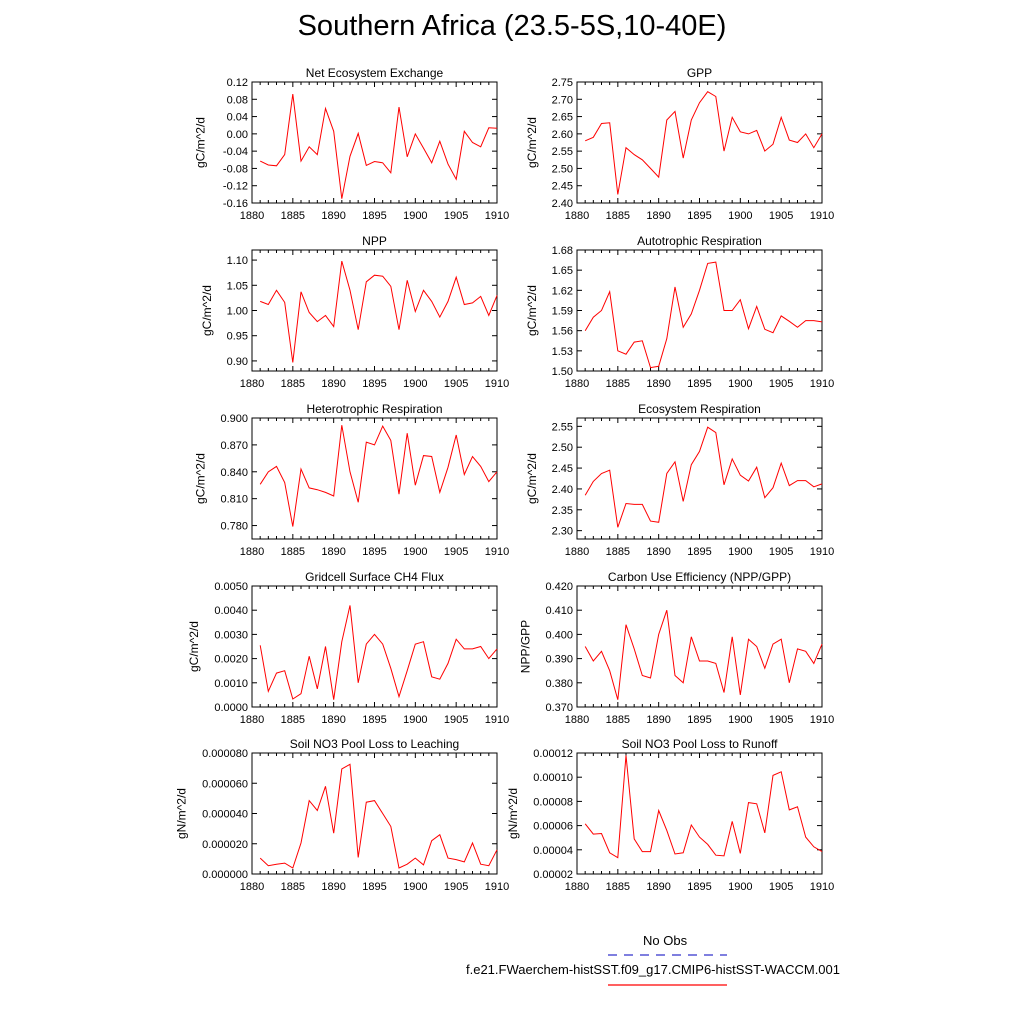  I want to click on y-tick-label: 0.000060, so click(225, 784).